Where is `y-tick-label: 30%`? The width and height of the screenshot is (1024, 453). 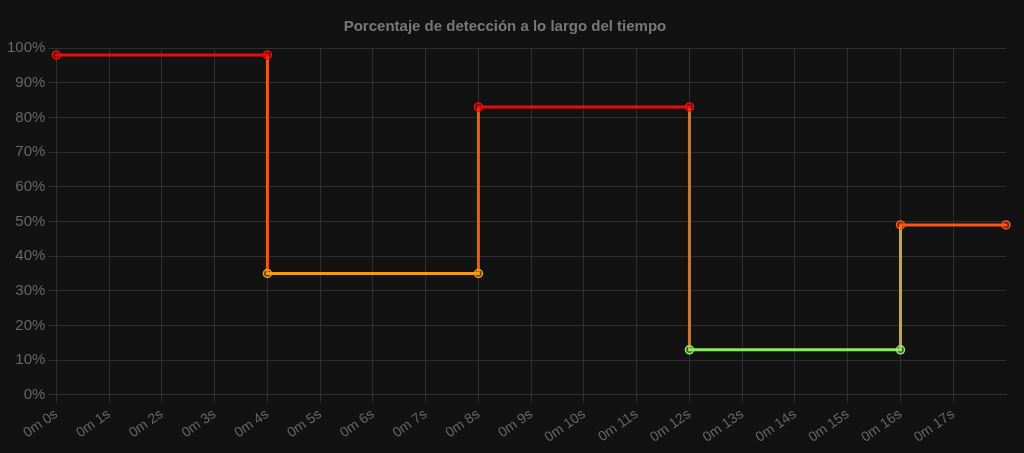
y-tick-label: 30% is located at coordinates (30, 289).